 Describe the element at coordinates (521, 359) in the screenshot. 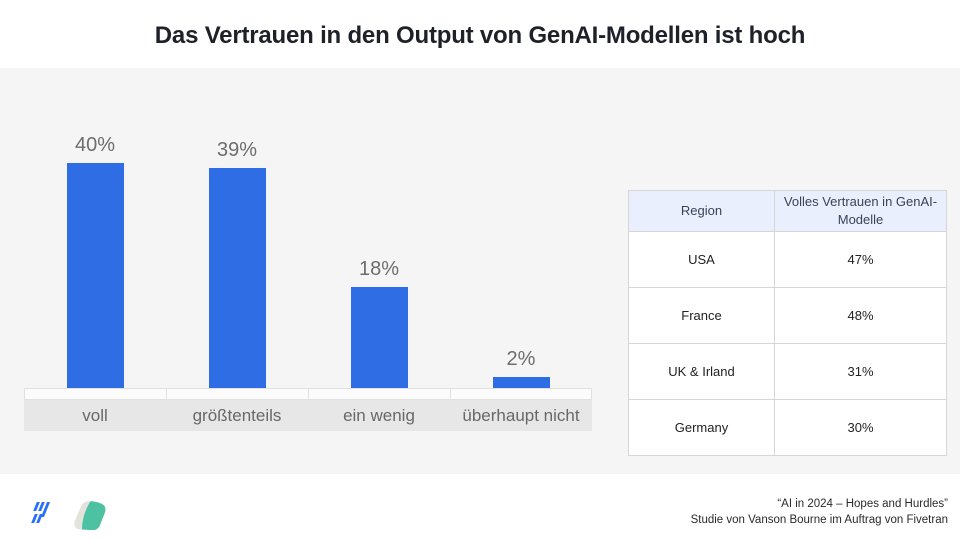

I see `bar-value-label: 2%` at that location.